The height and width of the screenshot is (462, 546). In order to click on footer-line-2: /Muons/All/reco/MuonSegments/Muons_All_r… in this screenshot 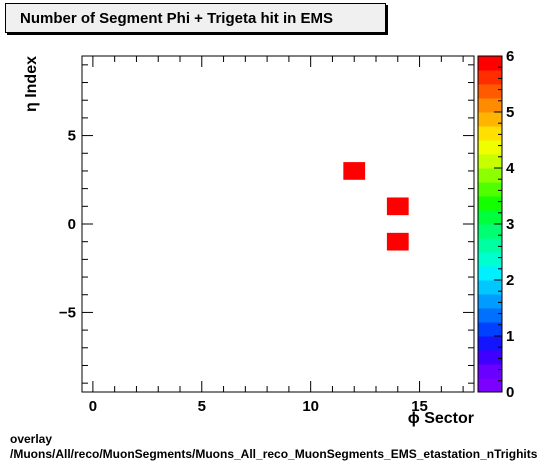, I will do `click(274, 454)`.